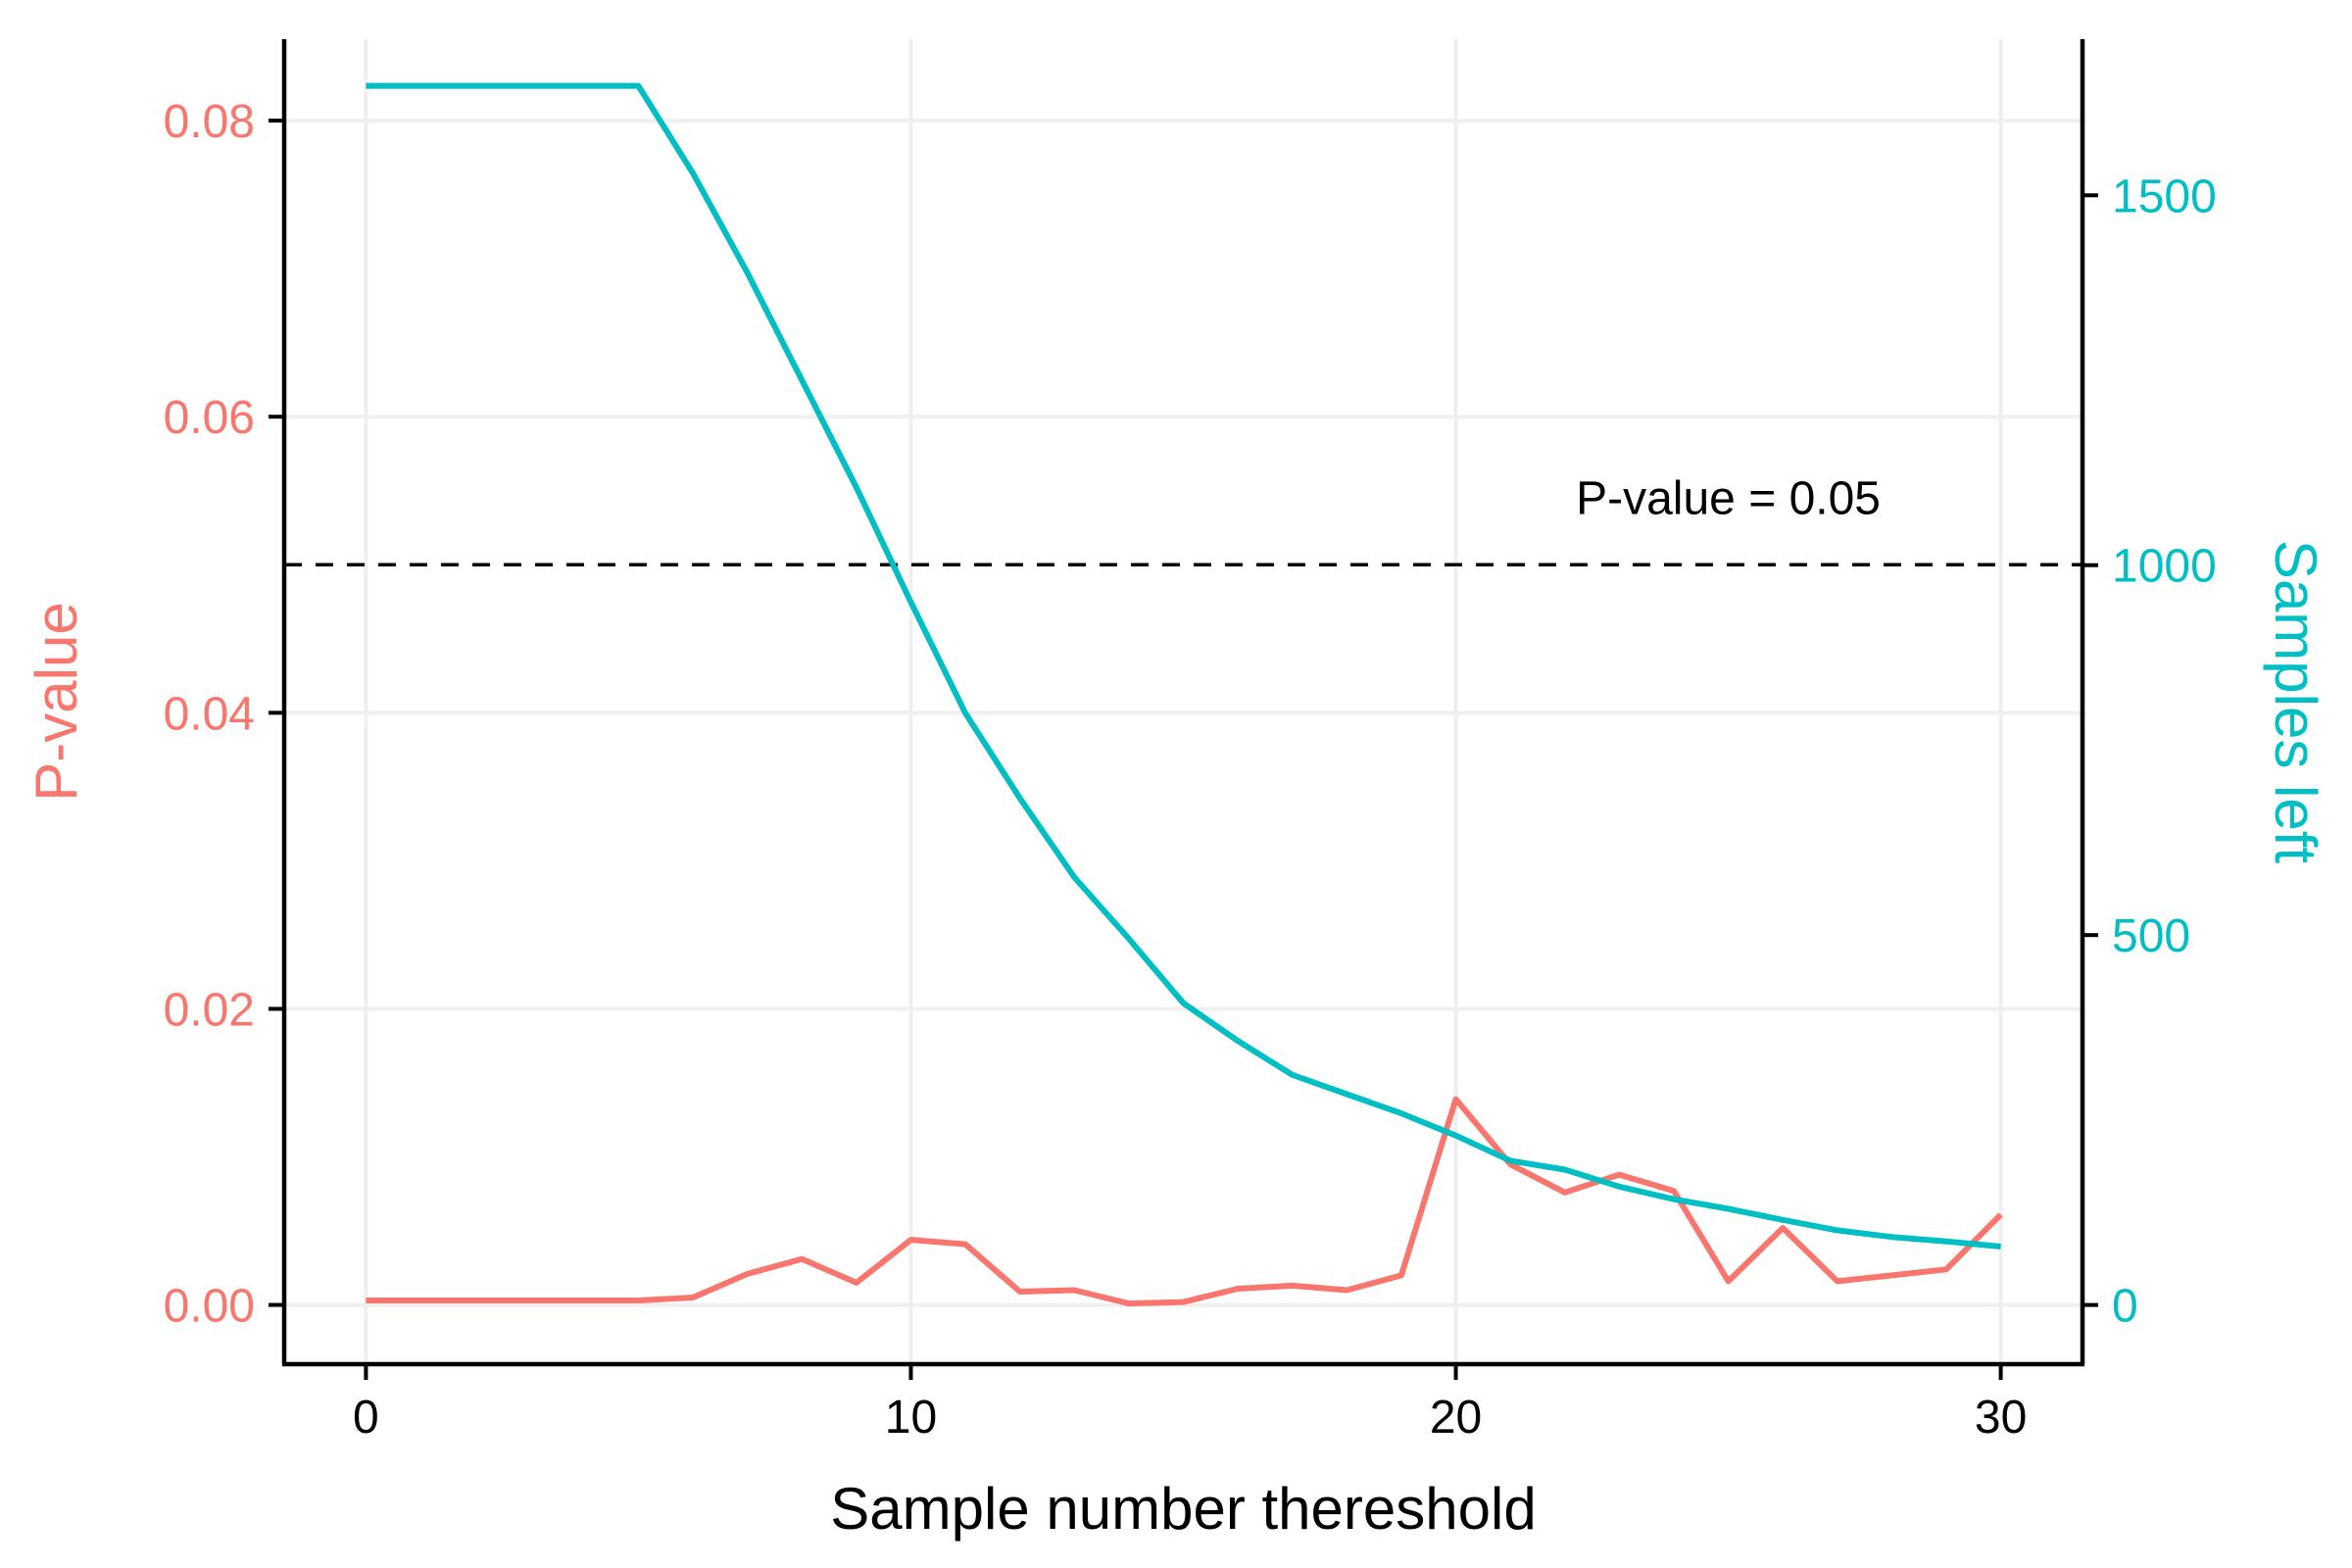 Image resolution: width=2352 pixels, height=1568 pixels. What do you see at coordinates (2164, 196) in the screenshot?
I see `y2-tick-label: 1500` at bounding box center [2164, 196].